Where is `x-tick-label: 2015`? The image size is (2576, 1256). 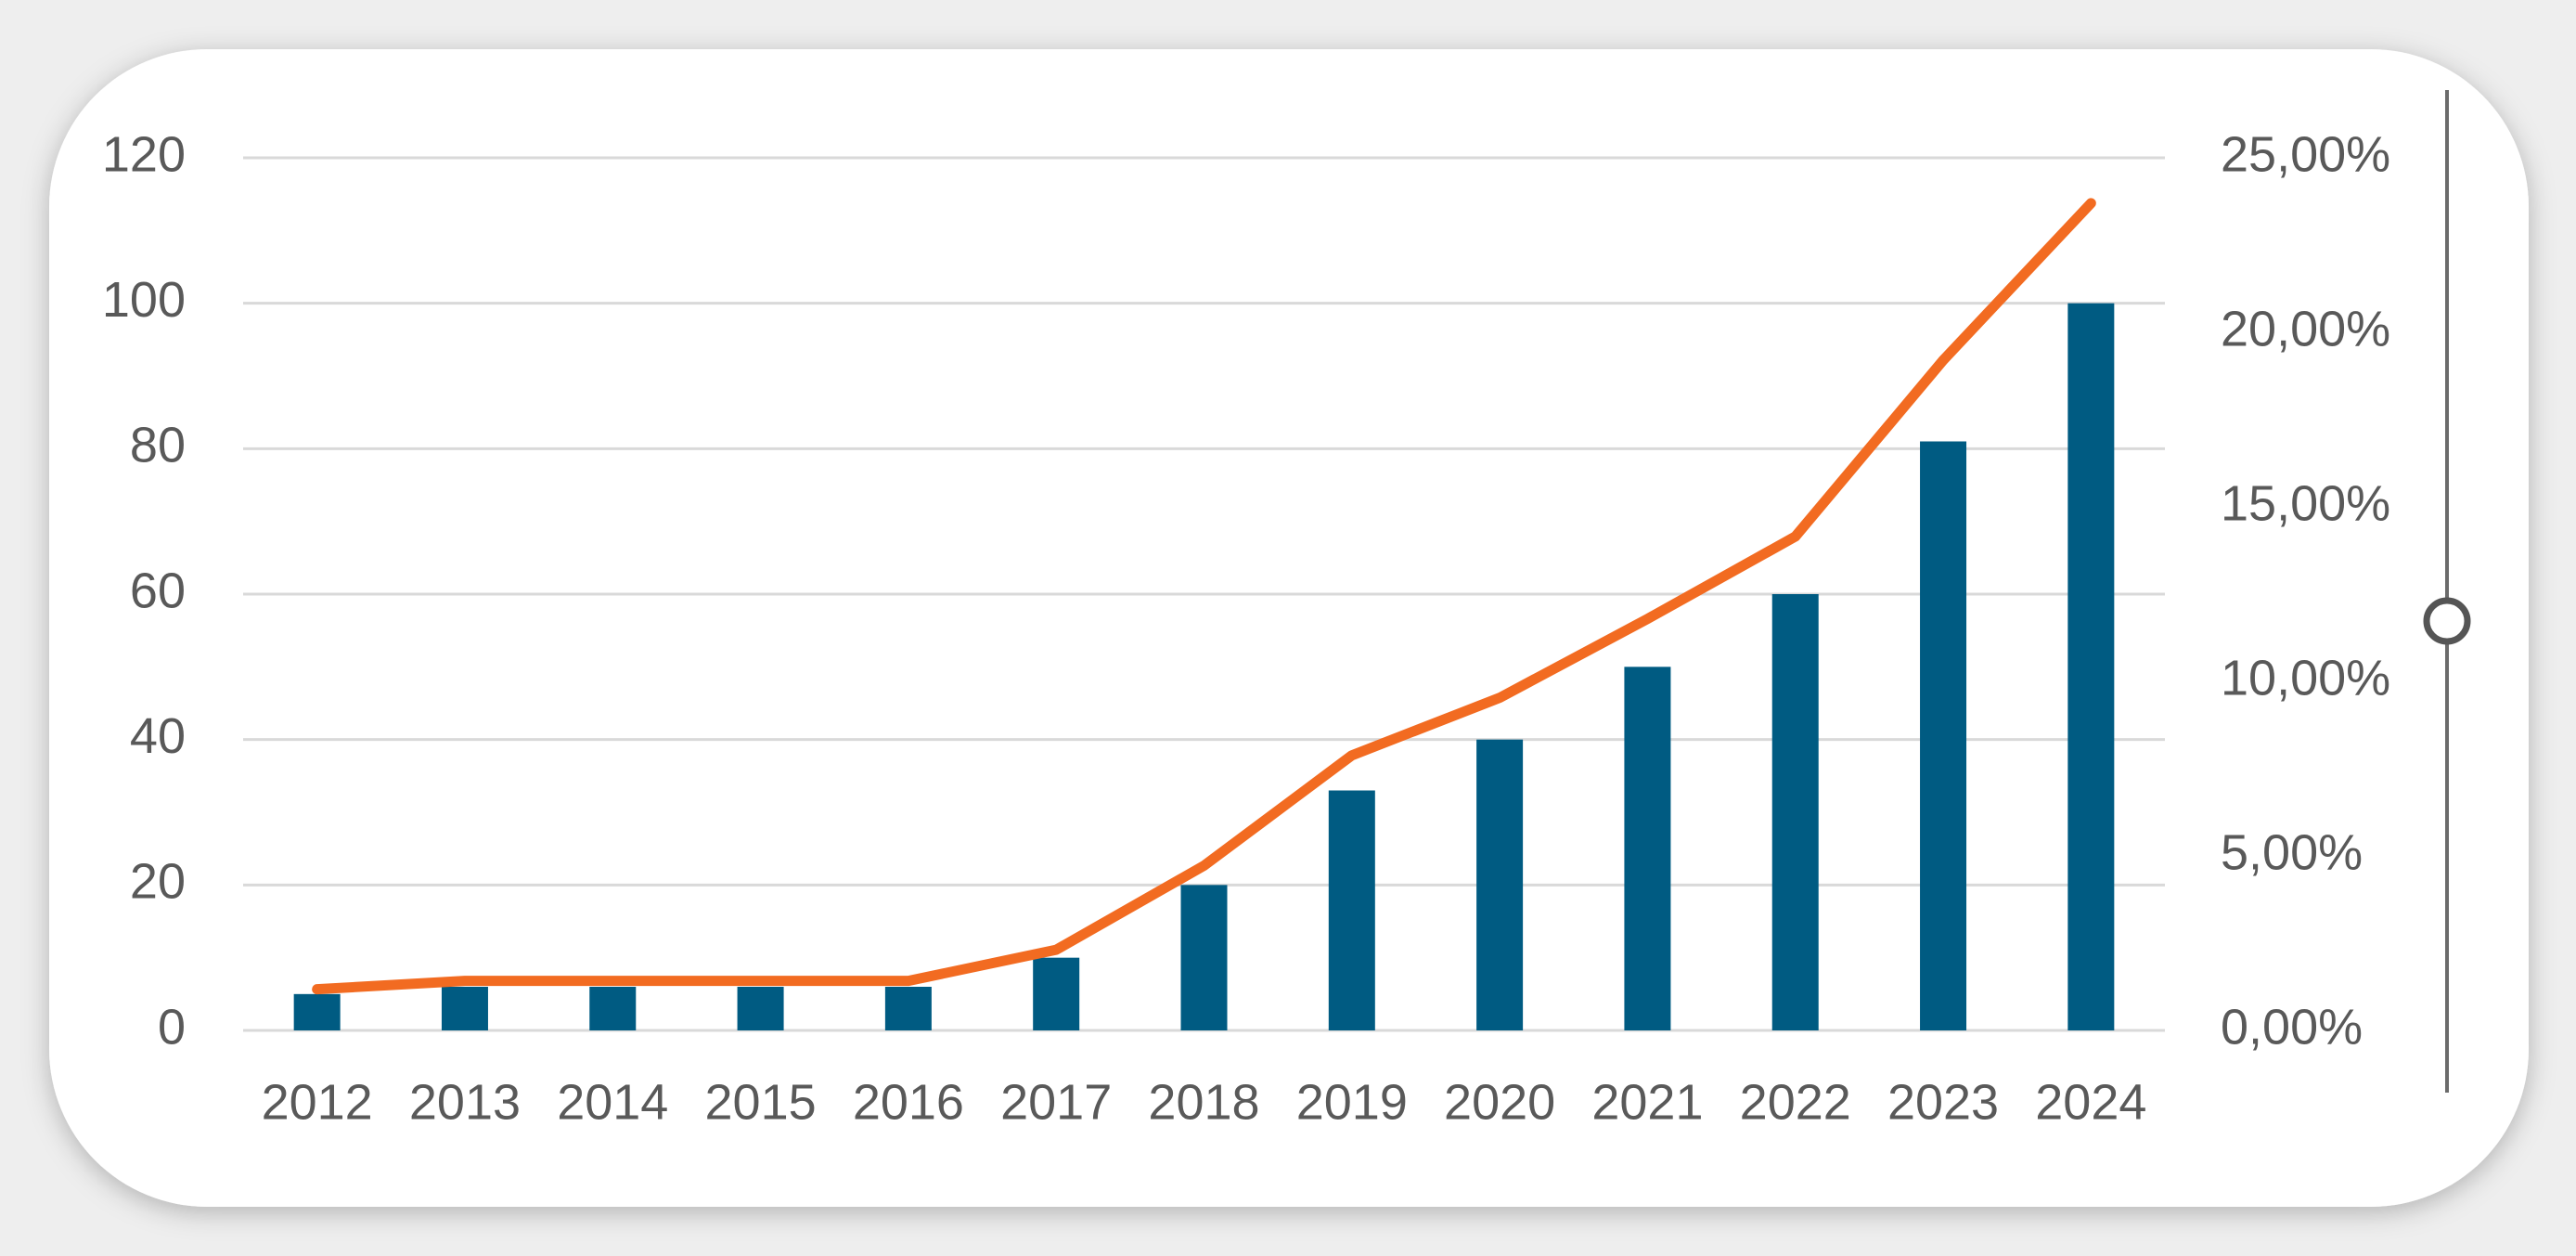
x-tick-label: 2015 is located at coordinates (761, 1102).